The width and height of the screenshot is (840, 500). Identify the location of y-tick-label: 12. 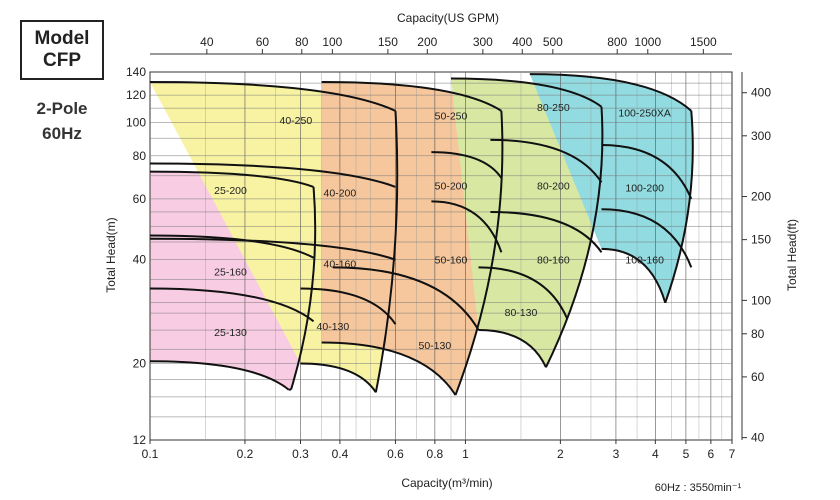
(140, 440).